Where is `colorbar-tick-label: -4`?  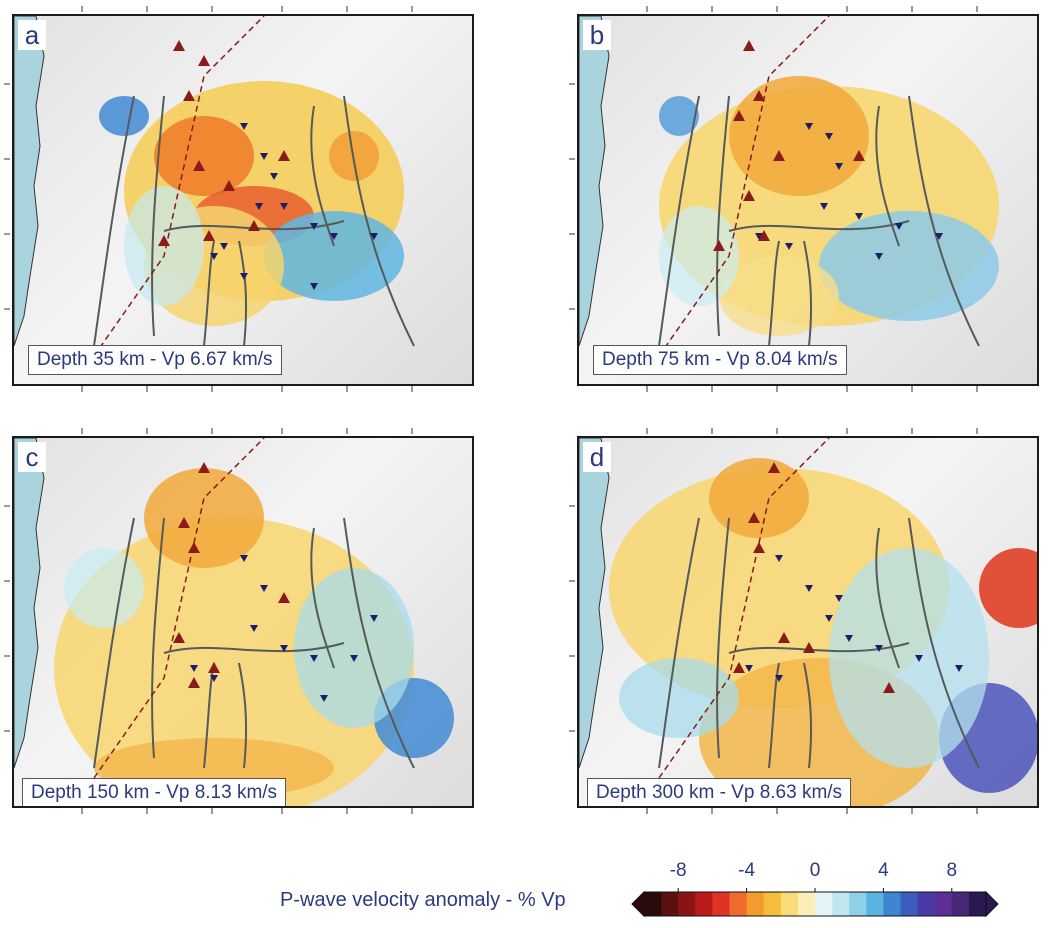 colorbar-tick-label: -4 is located at coordinates (747, 870).